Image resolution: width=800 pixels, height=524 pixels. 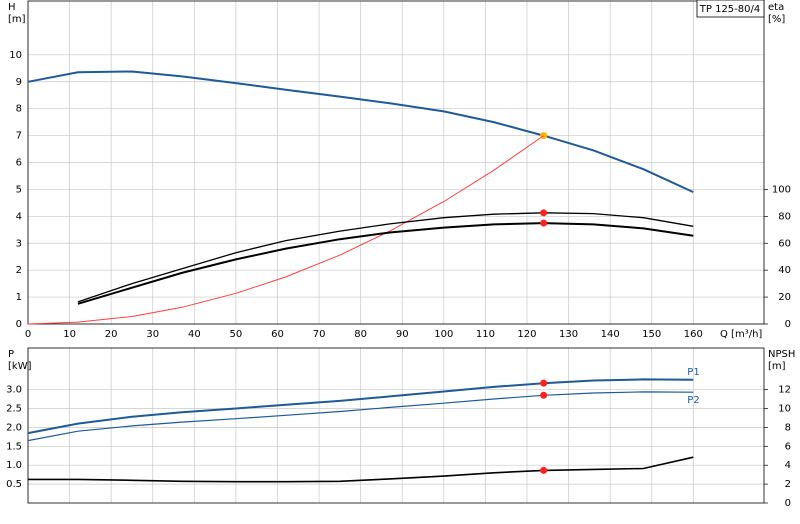 I want to click on y2-tick-label: 100, so click(x=781, y=189).